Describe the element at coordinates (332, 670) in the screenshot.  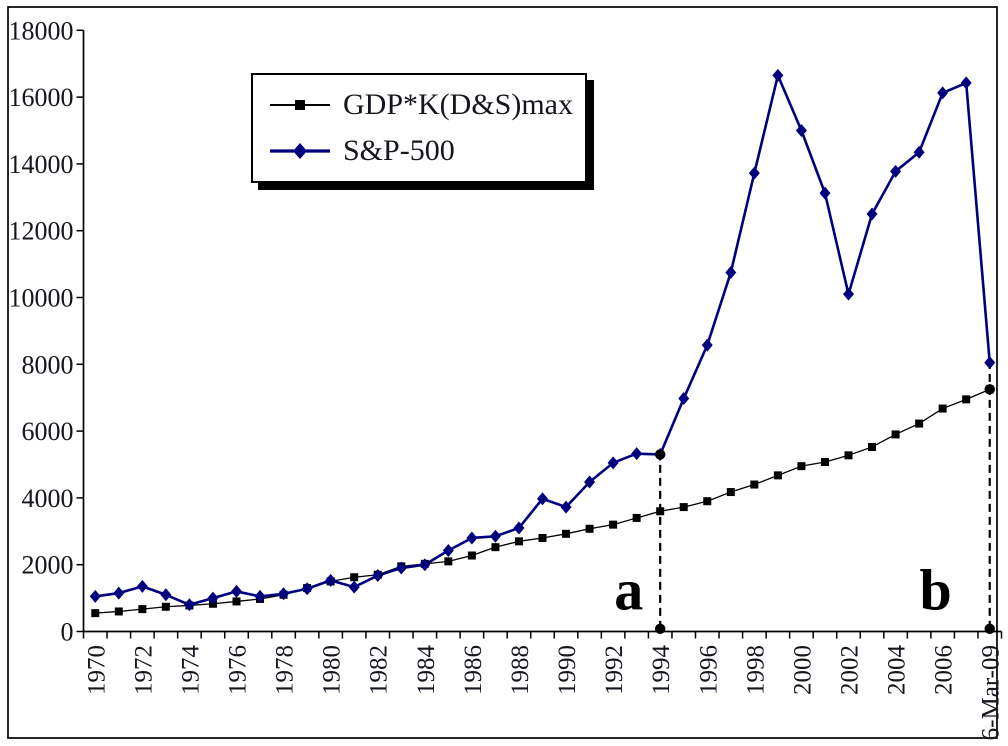
I see `x-tick-label: 1980` at that location.